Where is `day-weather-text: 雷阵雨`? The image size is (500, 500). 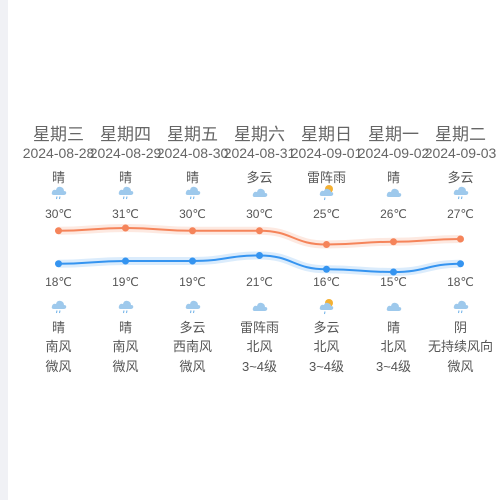 day-weather-text: 雷阵雨 is located at coordinates (326, 177).